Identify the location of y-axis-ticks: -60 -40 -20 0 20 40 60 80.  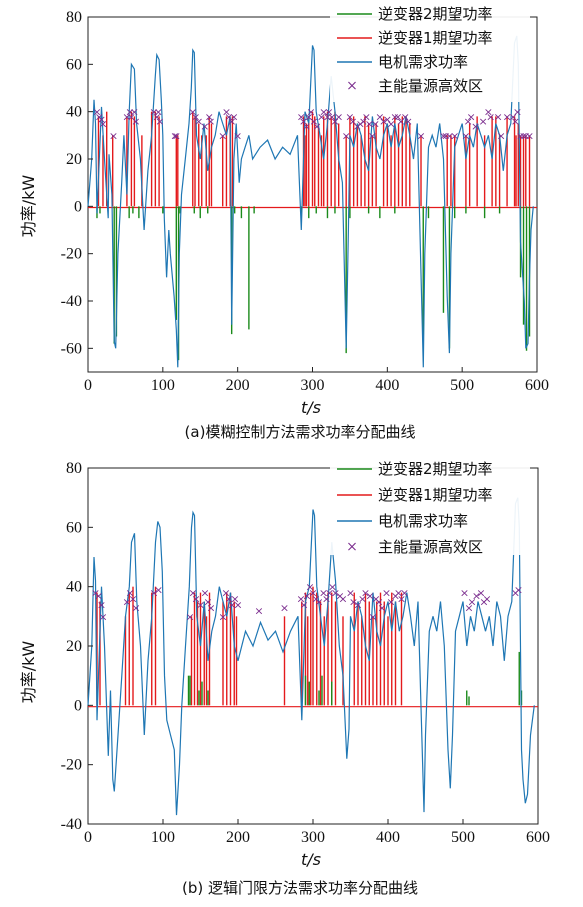
(77, 183).